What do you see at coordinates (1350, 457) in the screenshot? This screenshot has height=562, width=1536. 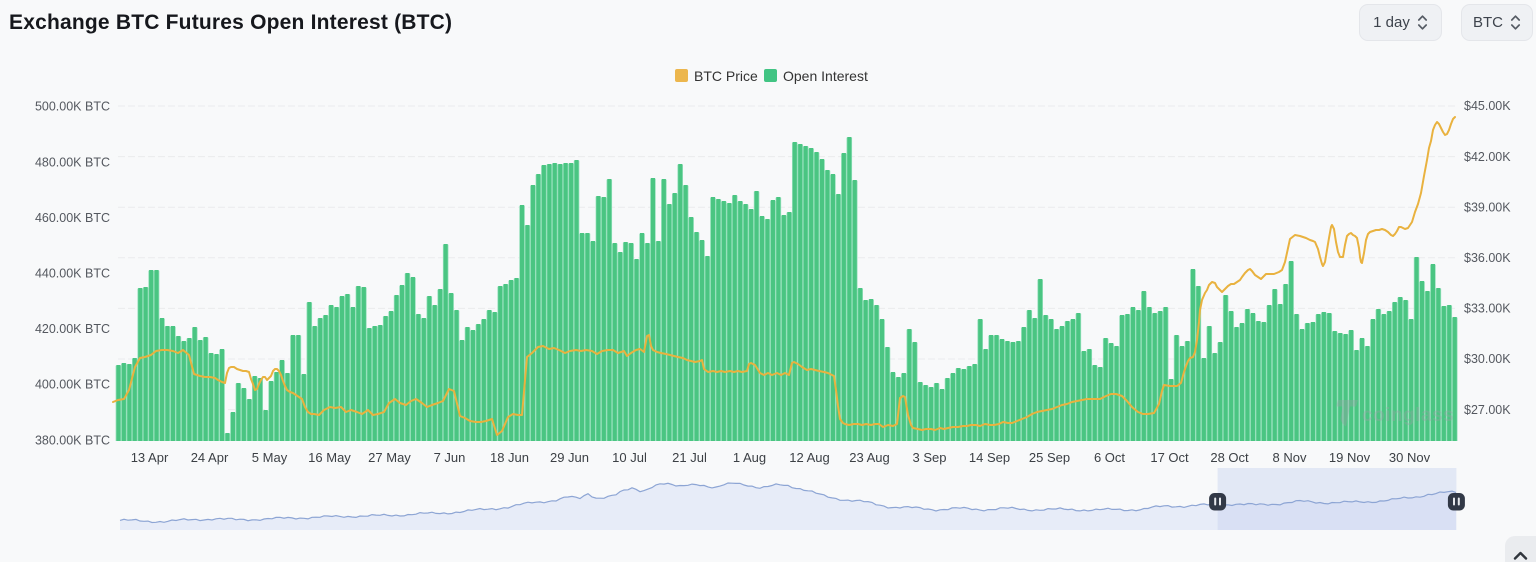 I see `svg-text: 19 Nov` at bounding box center [1350, 457].